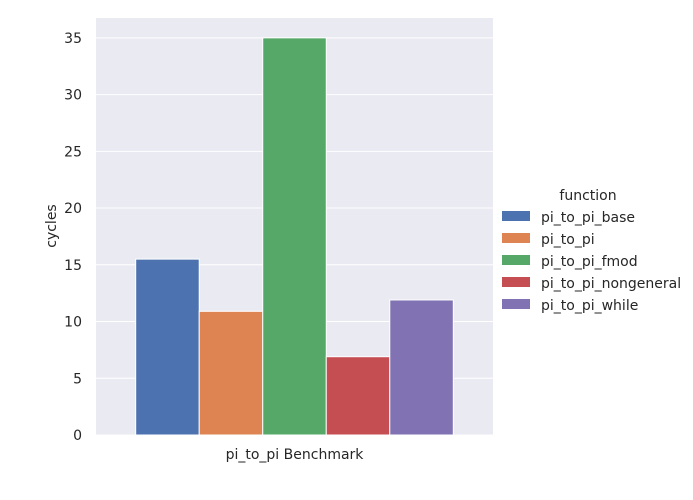 Image resolution: width=693 pixels, height=500 pixels. Describe the element at coordinates (358, 396) in the screenshot. I see `bar-pi_to_pi_nongeneral` at that location.